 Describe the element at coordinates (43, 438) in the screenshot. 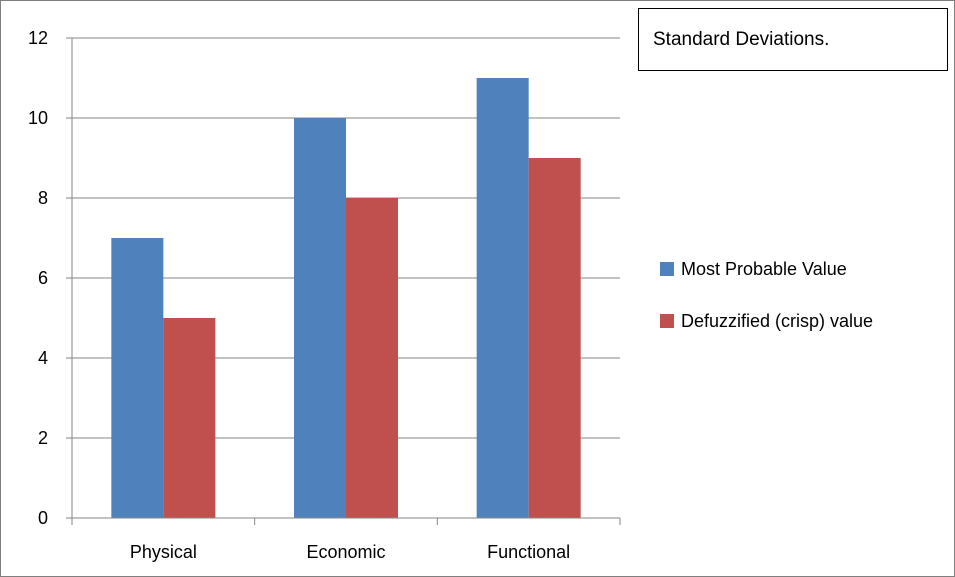

I see `y-tick-label: 2` at that location.